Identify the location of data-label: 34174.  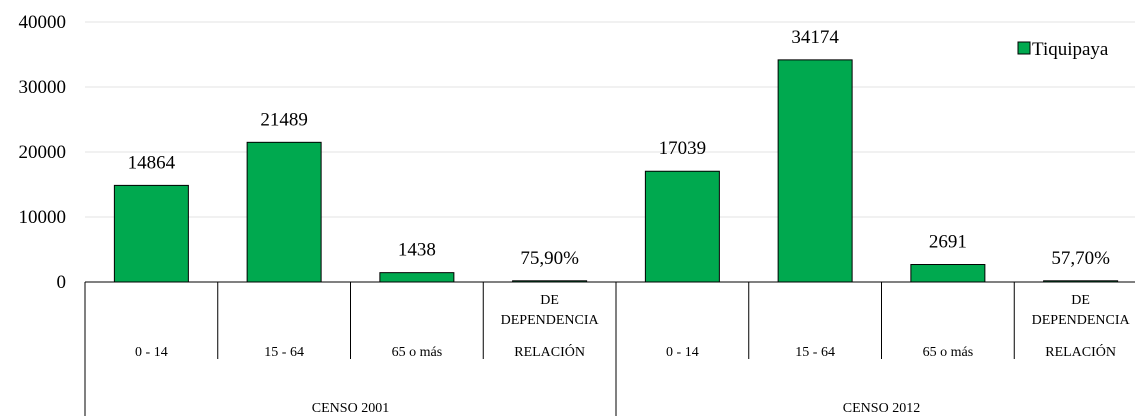
(815, 37).